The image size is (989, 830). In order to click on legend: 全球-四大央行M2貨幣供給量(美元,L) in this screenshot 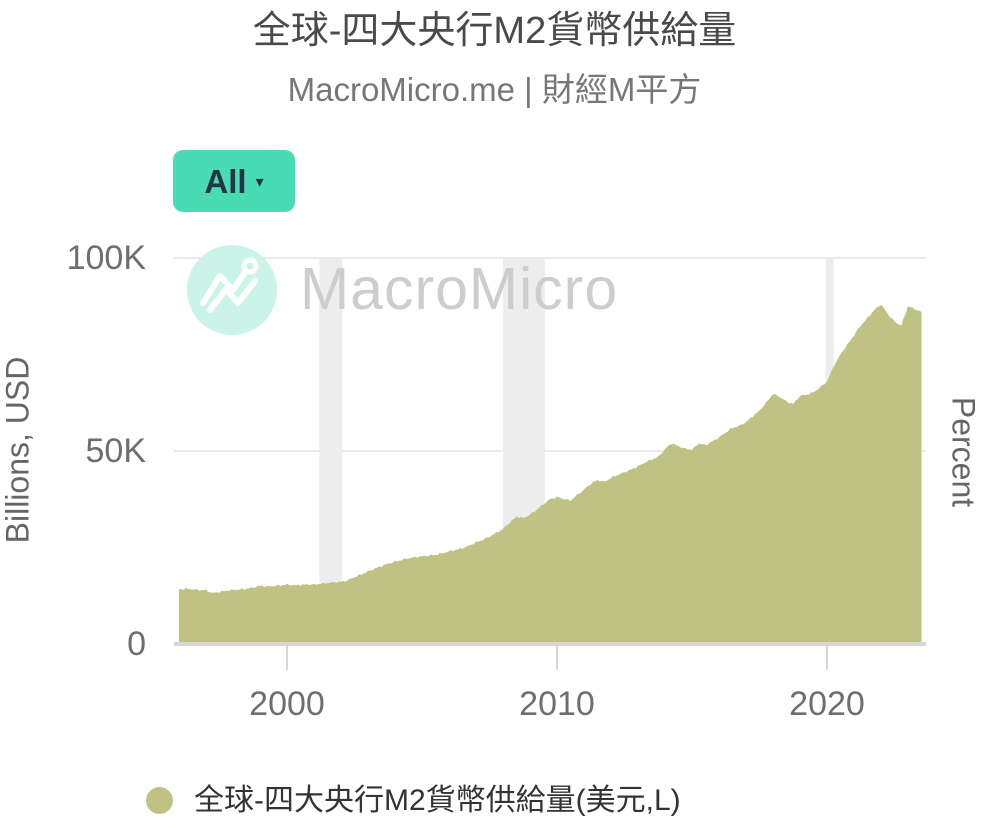, I will do `click(413, 800)`.